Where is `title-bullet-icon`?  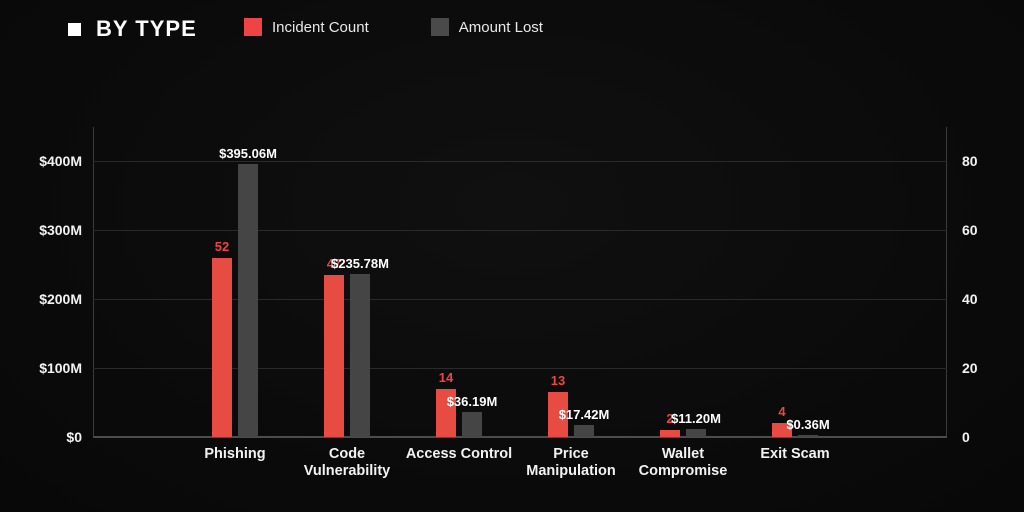 title-bullet-icon is located at coordinates (74, 29).